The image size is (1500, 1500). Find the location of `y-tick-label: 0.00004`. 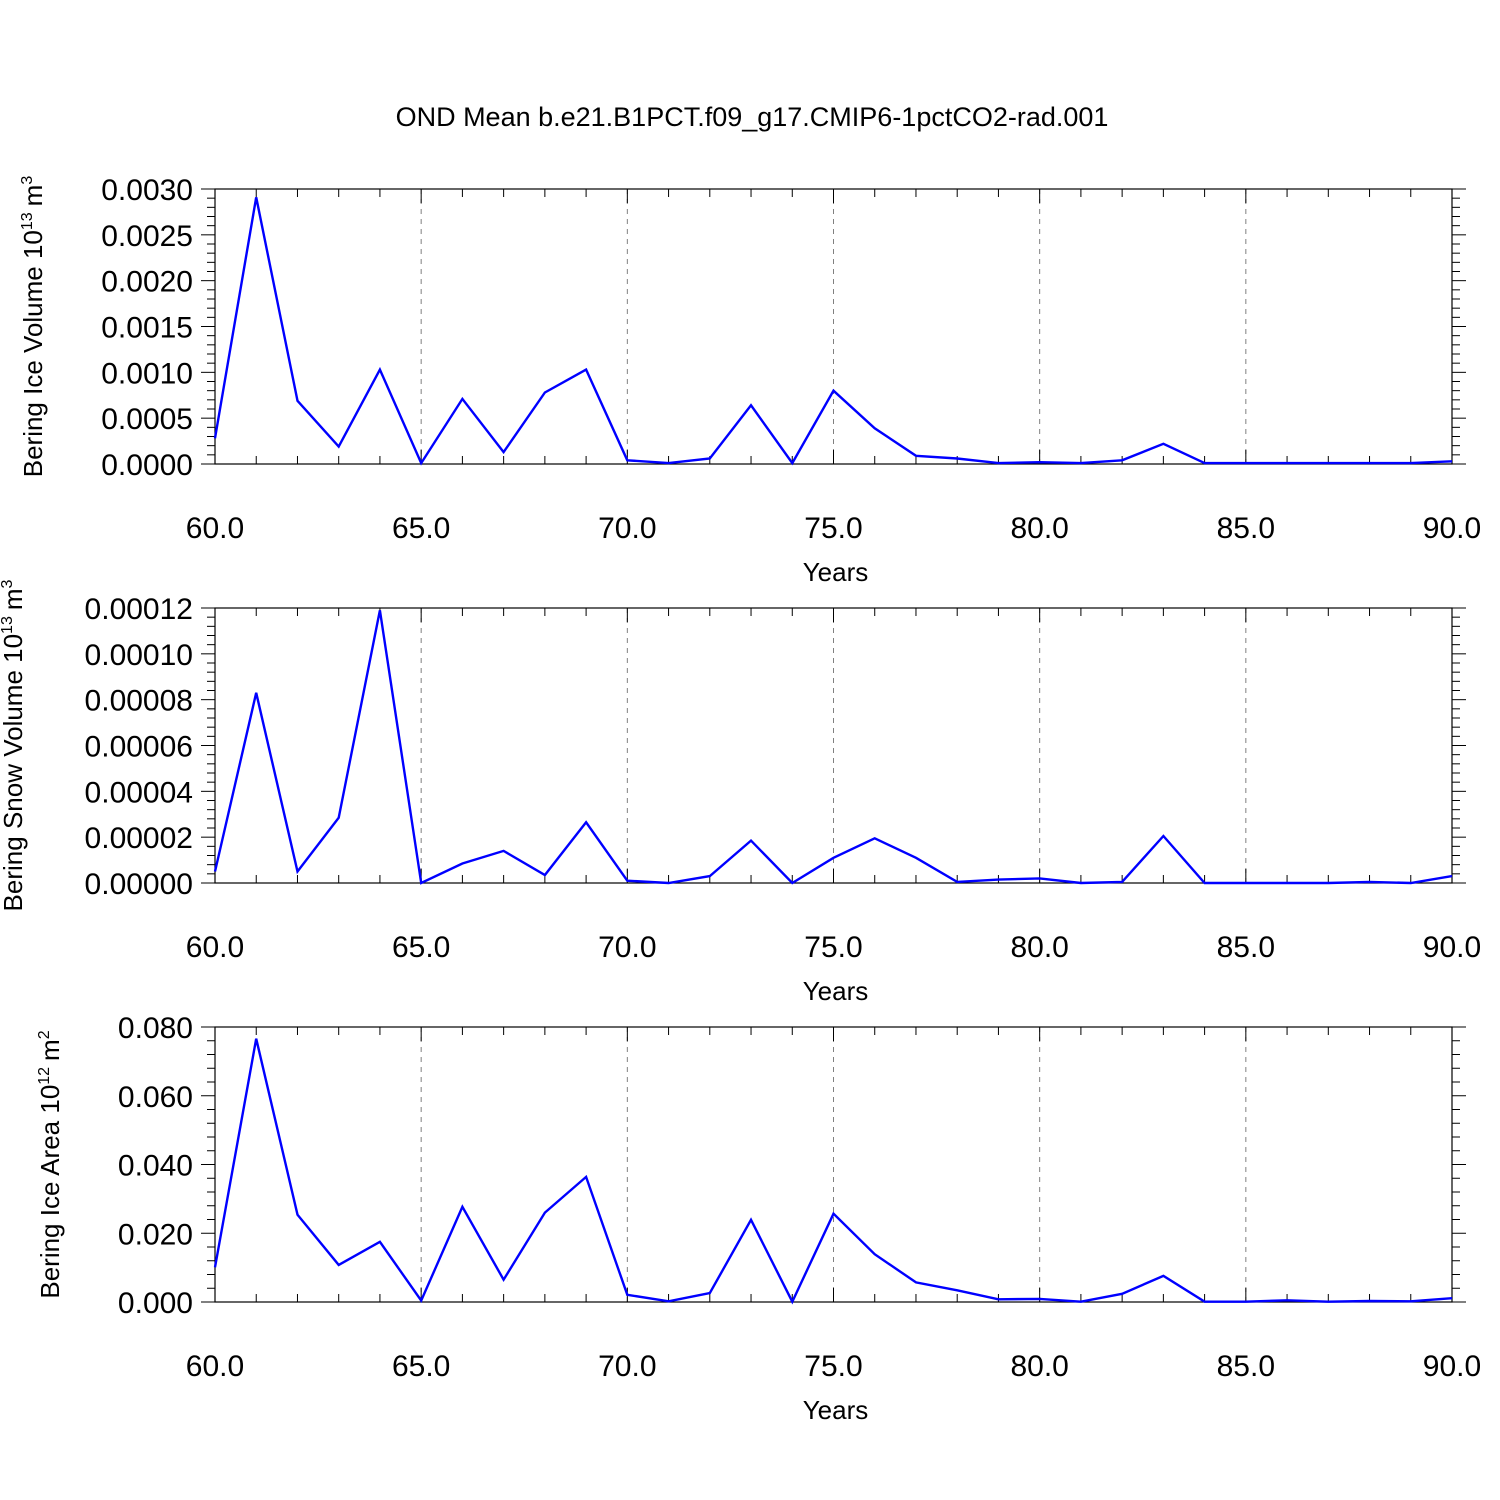

y-tick-label: 0.00004 is located at coordinates (139, 792).